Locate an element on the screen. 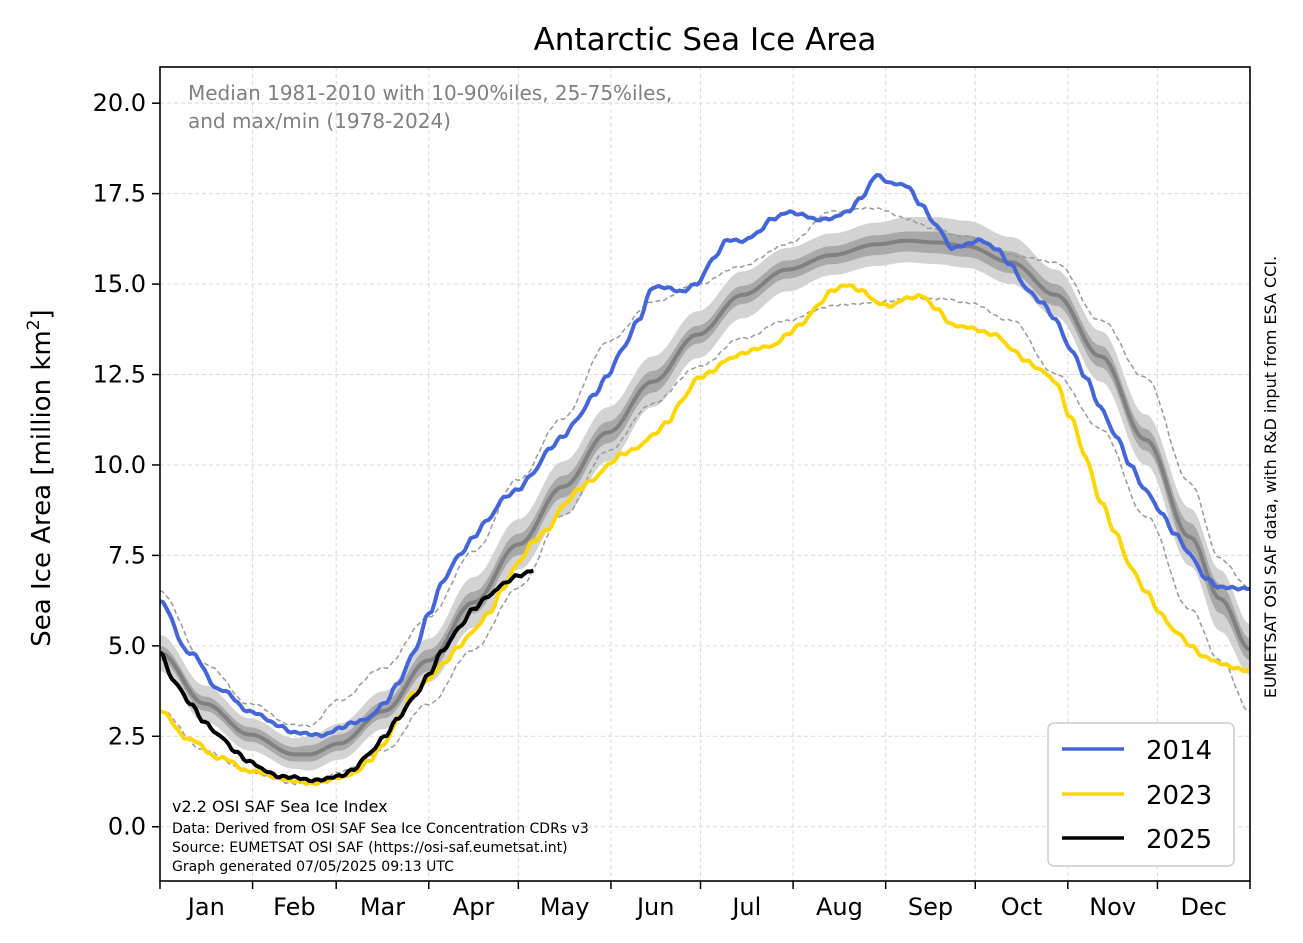 This screenshot has height=943, width=1303. y-axis-label-superscript: 2 is located at coordinates (34, 324).